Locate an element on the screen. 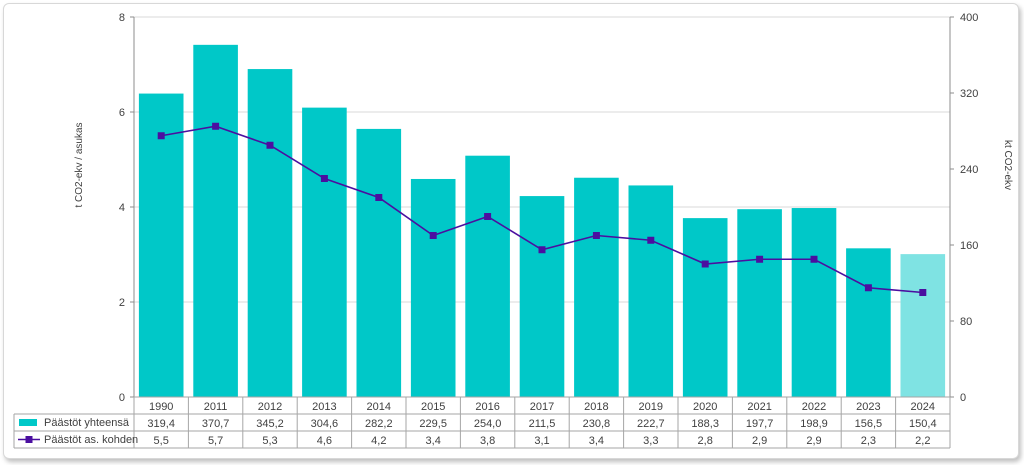 This screenshot has width=1024, height=465. x-tick-label: 2014 is located at coordinates (379, 407).